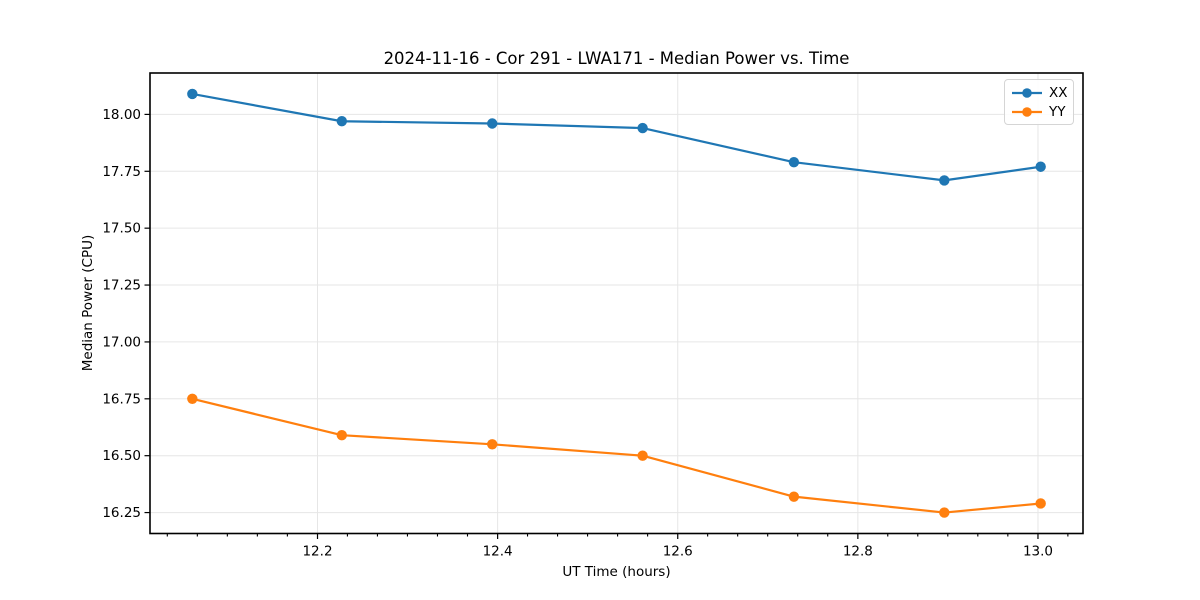  I want to click on x-tick-label: 13.0, so click(1038, 552).